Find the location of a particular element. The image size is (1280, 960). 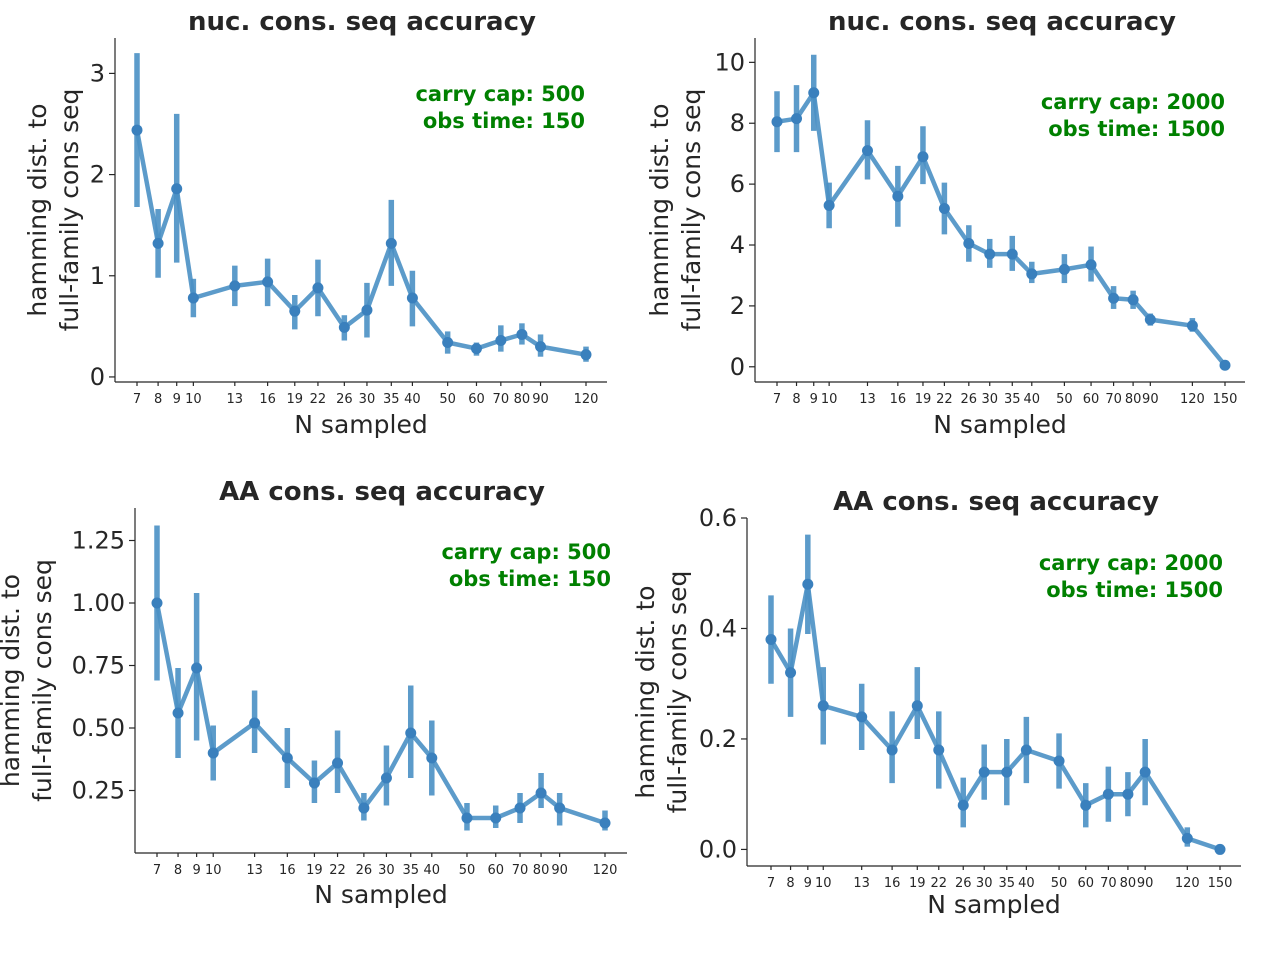

y-tick-label: 2 is located at coordinates (97, 175).